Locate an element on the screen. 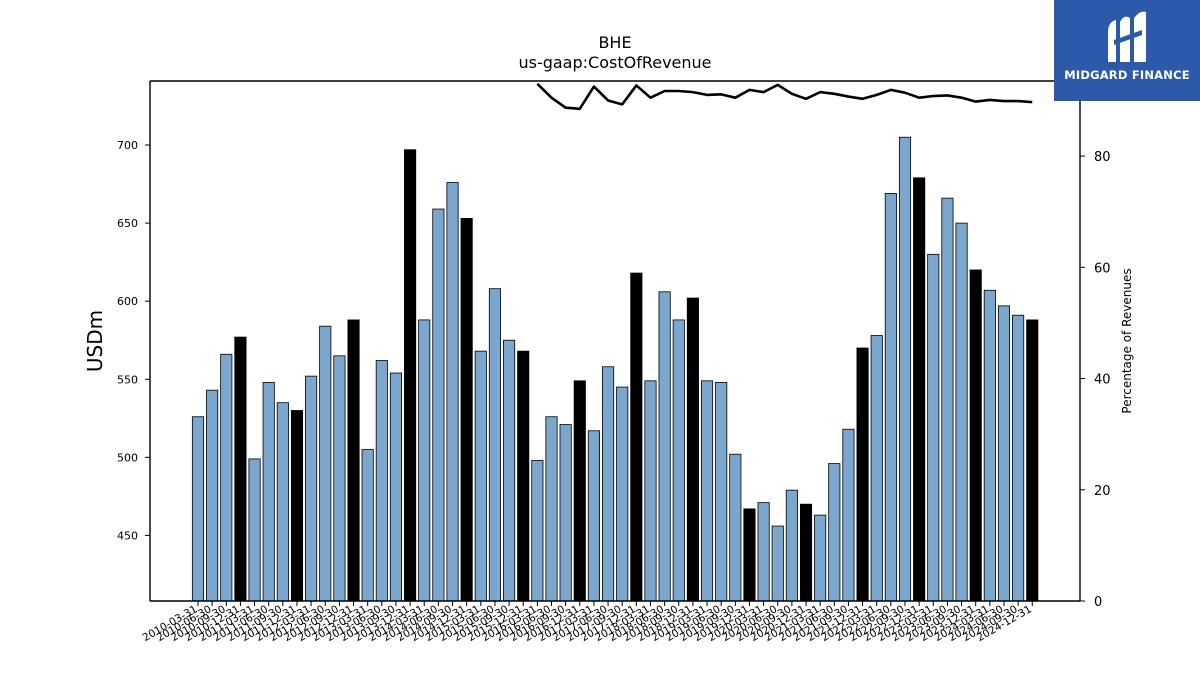 The image size is (1200, 675). y-axis-label: USDm is located at coordinates (95, 341).